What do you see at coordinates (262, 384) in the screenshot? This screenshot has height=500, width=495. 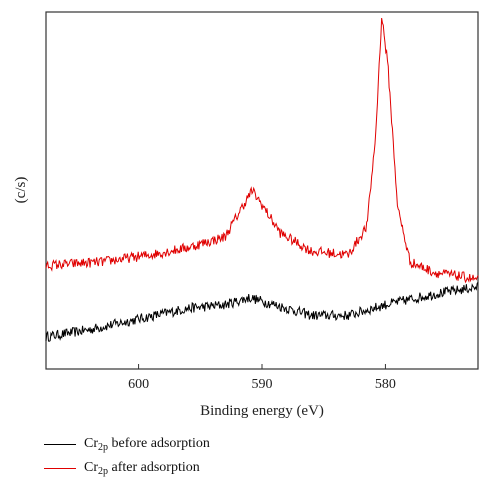 I see `x-tick-label-590: 590` at bounding box center [262, 384].